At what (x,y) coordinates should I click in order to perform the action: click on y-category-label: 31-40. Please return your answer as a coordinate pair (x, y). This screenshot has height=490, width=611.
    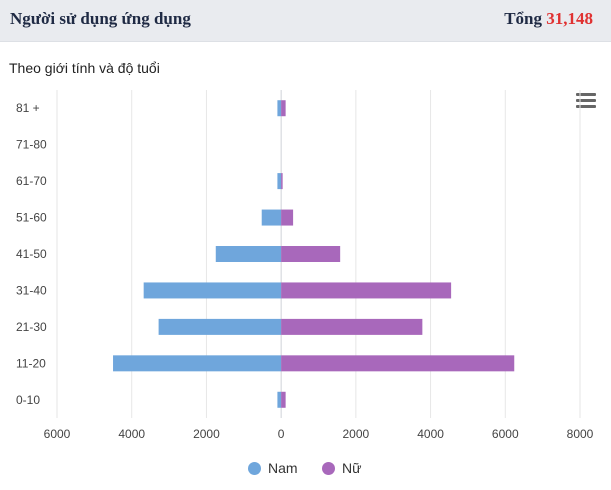
    Looking at the image, I should click on (31, 290).